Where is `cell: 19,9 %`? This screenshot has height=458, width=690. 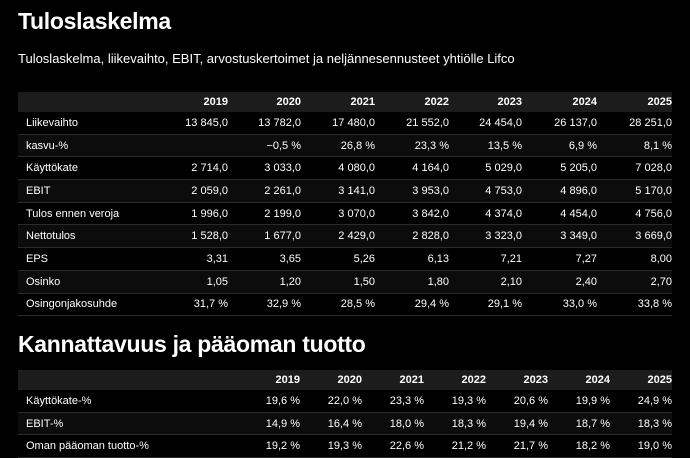 cell: 19,9 % is located at coordinates (579, 401).